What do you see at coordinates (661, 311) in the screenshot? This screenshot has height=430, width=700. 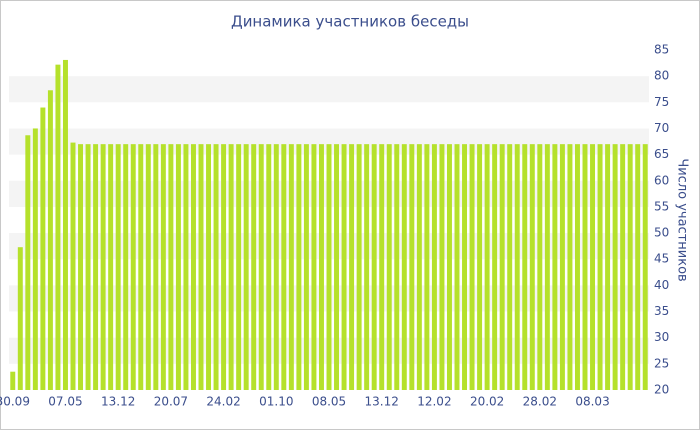 I see `y-tick-label: 35` at bounding box center [661, 311].